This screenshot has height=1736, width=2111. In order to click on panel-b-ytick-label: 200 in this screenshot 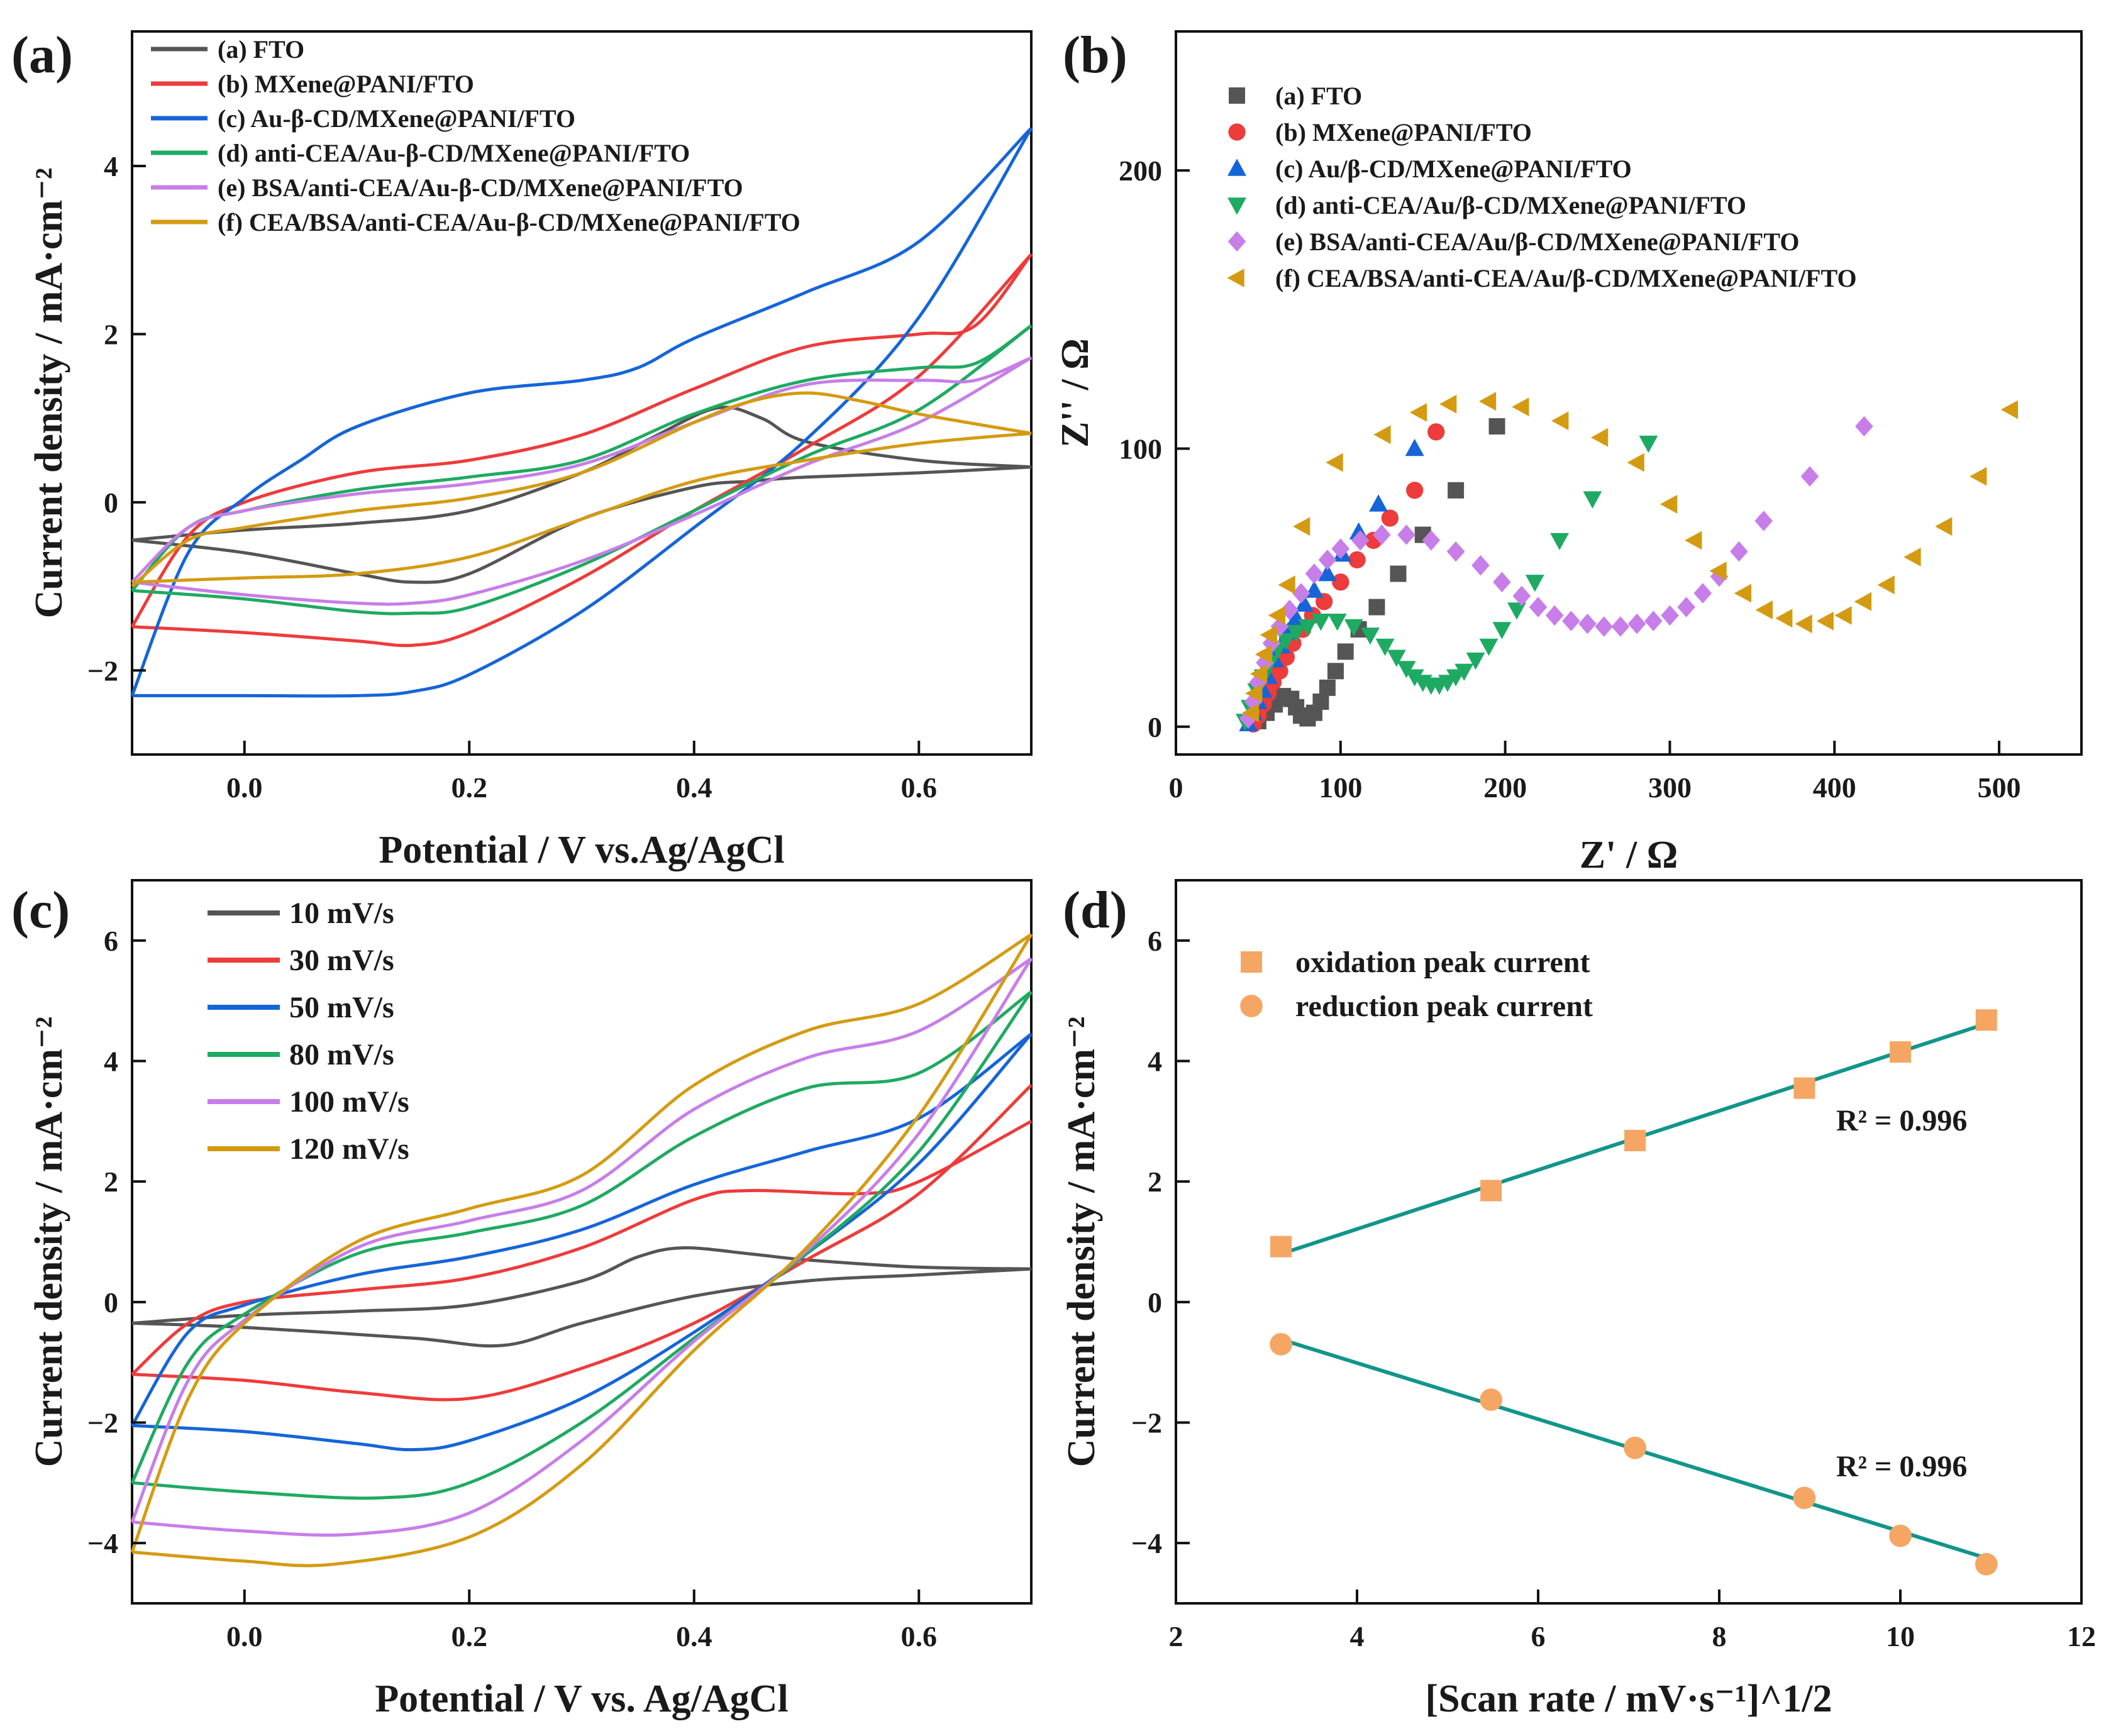, I will do `click(1140, 171)`.